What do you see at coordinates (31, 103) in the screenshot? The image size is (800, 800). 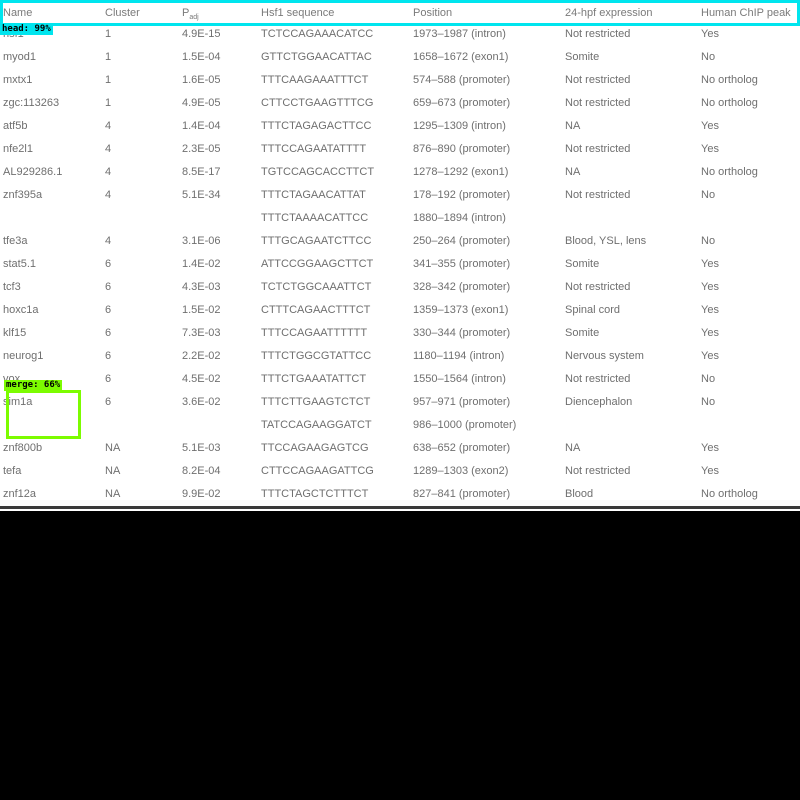 I see `cell-name: zgc:113263` at bounding box center [31, 103].